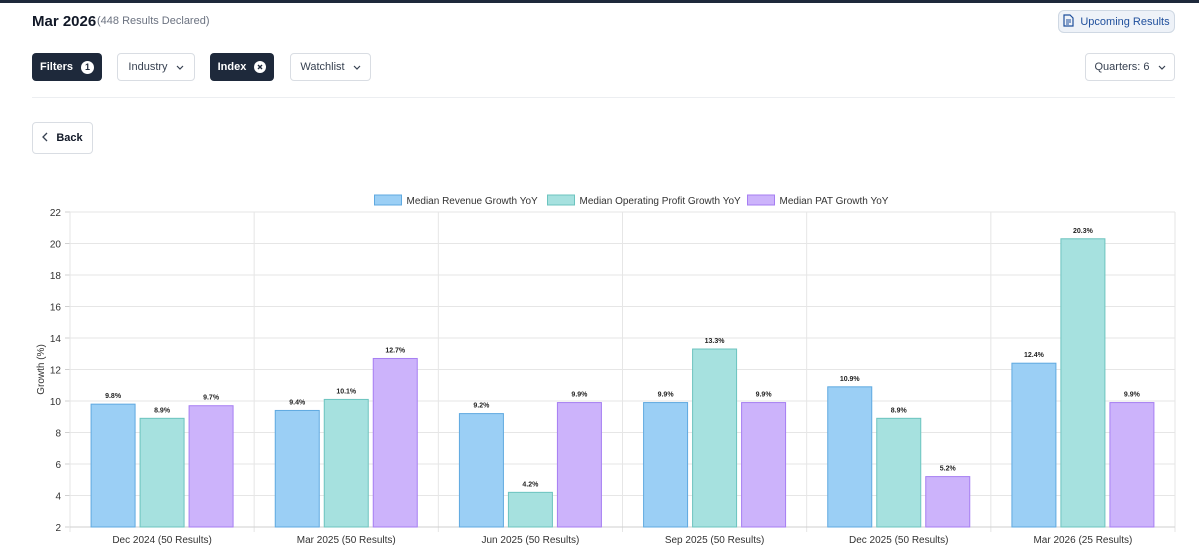  I want to click on upcoming-results-button: Upcoming Results, so click(1116, 21).